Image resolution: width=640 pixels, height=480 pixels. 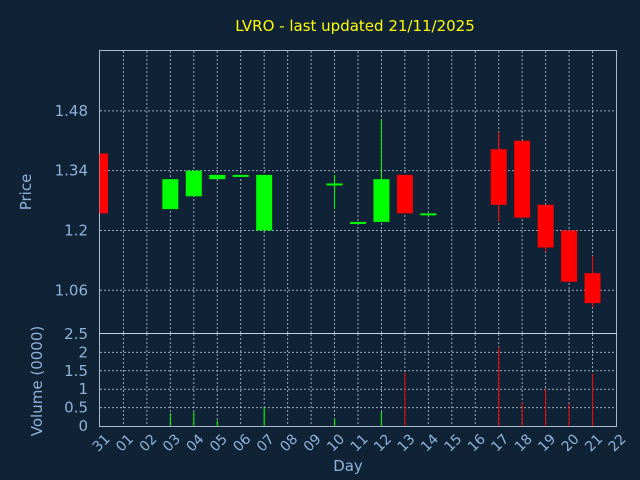 What do you see at coordinates (102, 443) in the screenshot?
I see `x-tick-label: 31` at bounding box center [102, 443].